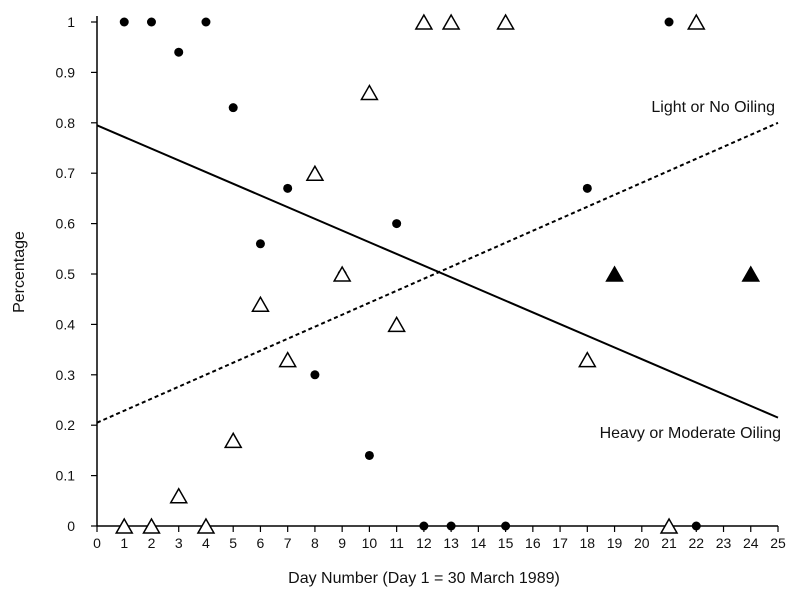  Describe the element at coordinates (696, 543) in the screenshot. I see `x-tick-label: 22` at that location.